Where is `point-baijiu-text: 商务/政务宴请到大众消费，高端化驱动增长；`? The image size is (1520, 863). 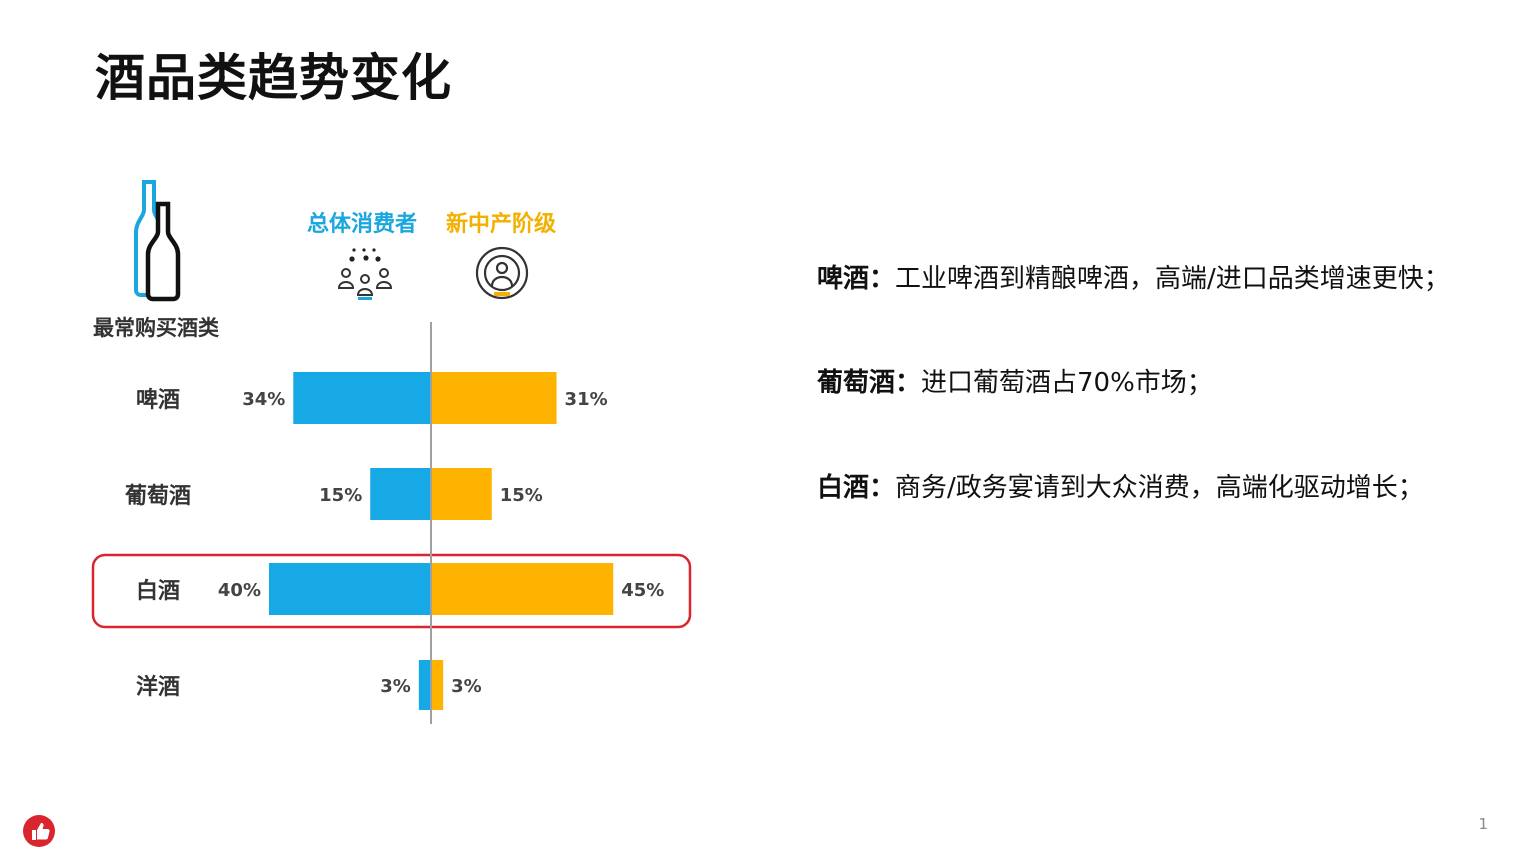
point-baijiu-text: 商务/政务宴请到大众消费，高端化驱动增长； is located at coordinates (1159, 488).